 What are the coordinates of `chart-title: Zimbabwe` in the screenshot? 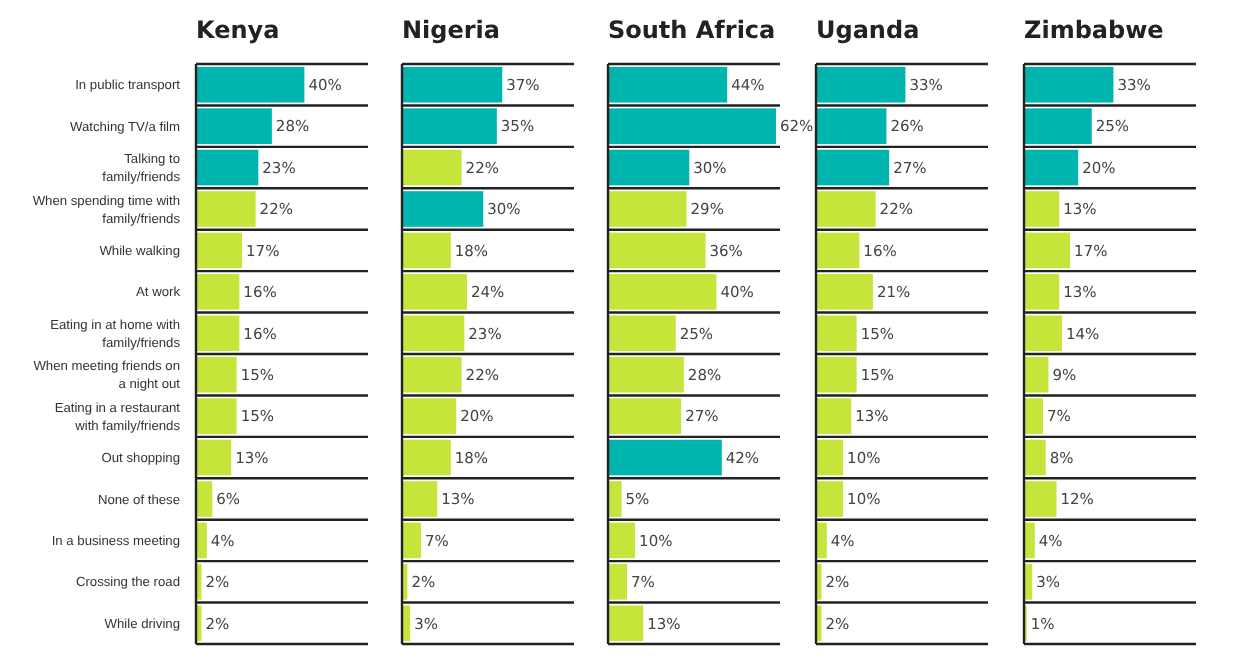 It's located at (1094, 30).